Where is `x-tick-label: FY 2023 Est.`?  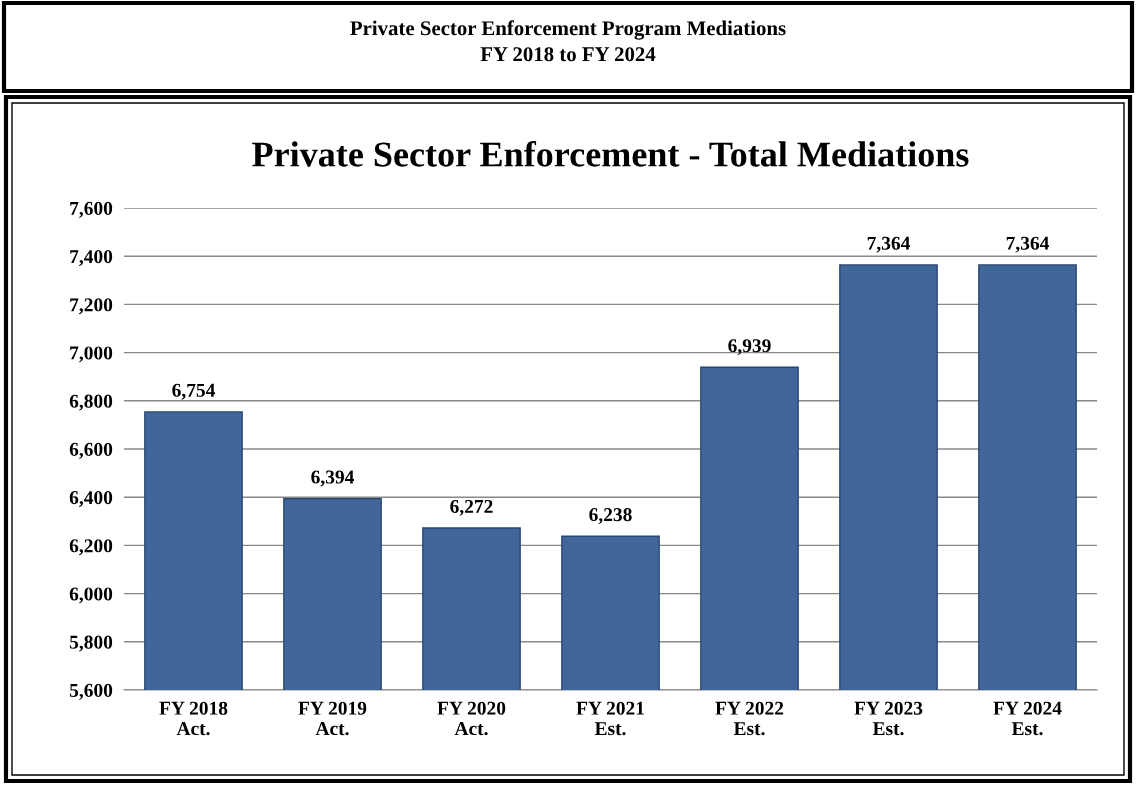
x-tick-label: FY 2023 Est. is located at coordinates (888, 718).